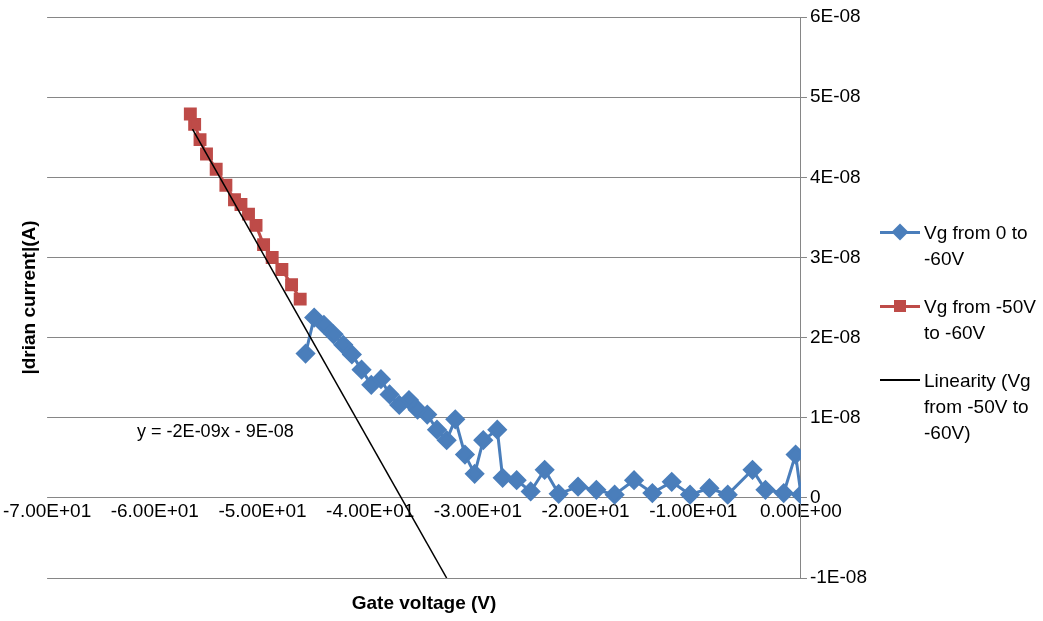 The width and height of the screenshot is (1043, 621). I want to click on x-tick-label: -5.00E+01, so click(262, 511).